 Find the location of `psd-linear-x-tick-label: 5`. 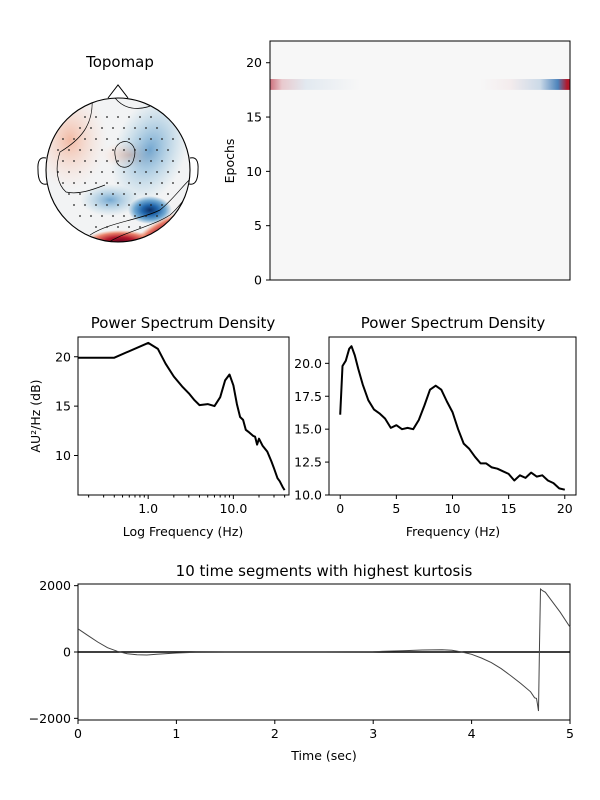

psd-linear-x-tick-label: 5 is located at coordinates (396, 508).